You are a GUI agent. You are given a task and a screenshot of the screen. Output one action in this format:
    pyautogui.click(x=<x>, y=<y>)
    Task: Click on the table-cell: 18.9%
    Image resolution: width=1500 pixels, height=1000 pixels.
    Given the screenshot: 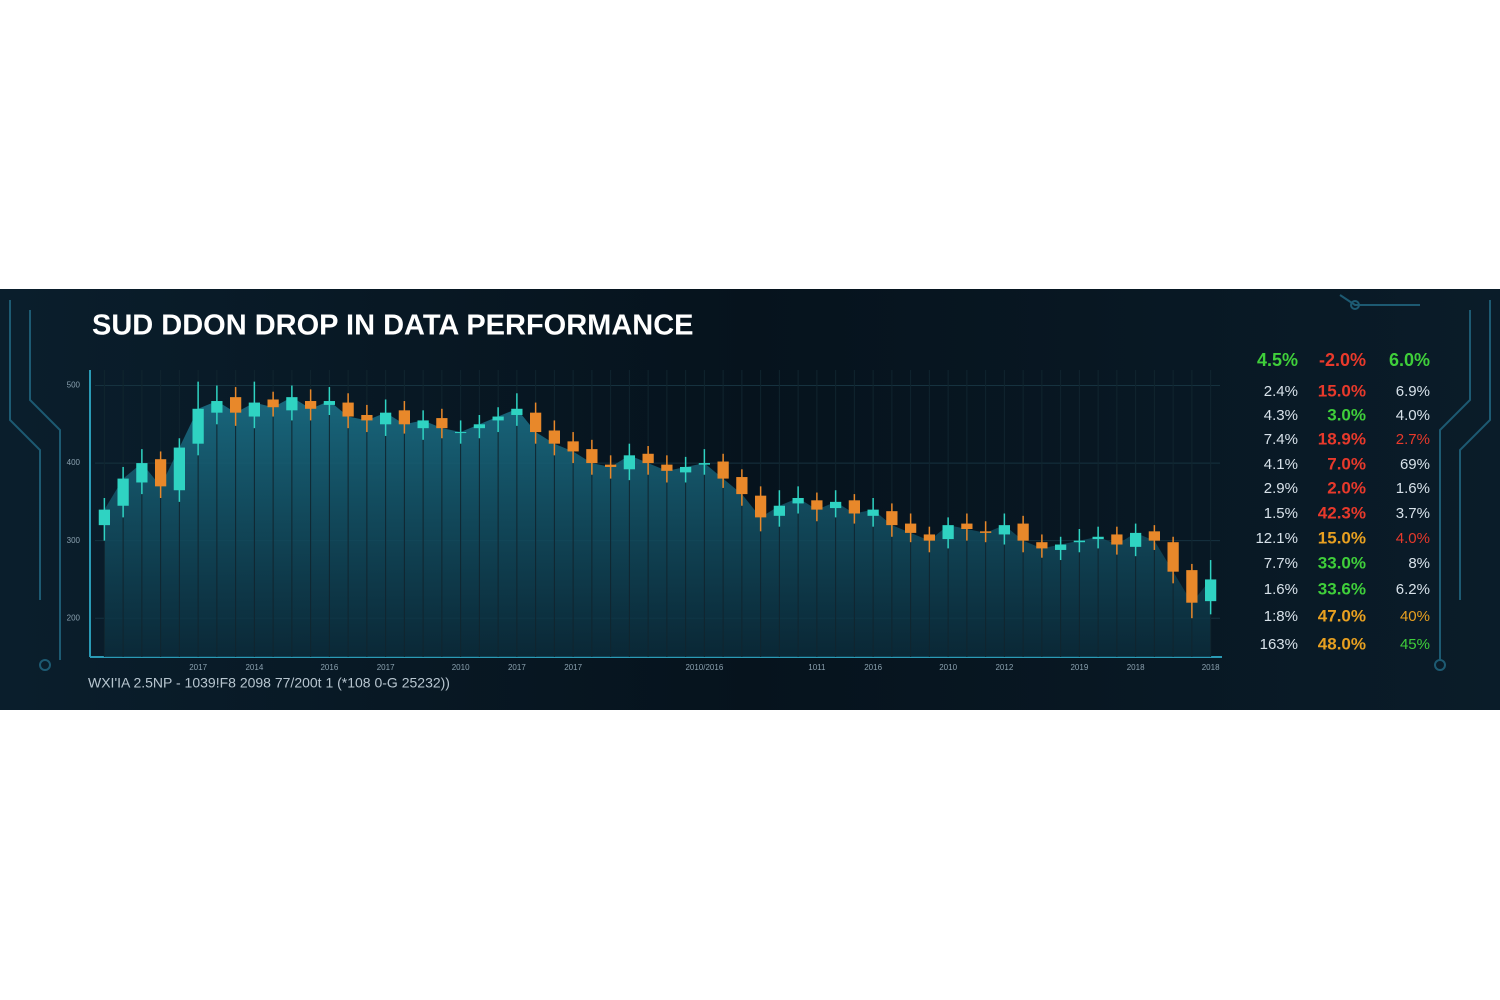 What is the action you would take?
    pyautogui.click(x=1342, y=438)
    